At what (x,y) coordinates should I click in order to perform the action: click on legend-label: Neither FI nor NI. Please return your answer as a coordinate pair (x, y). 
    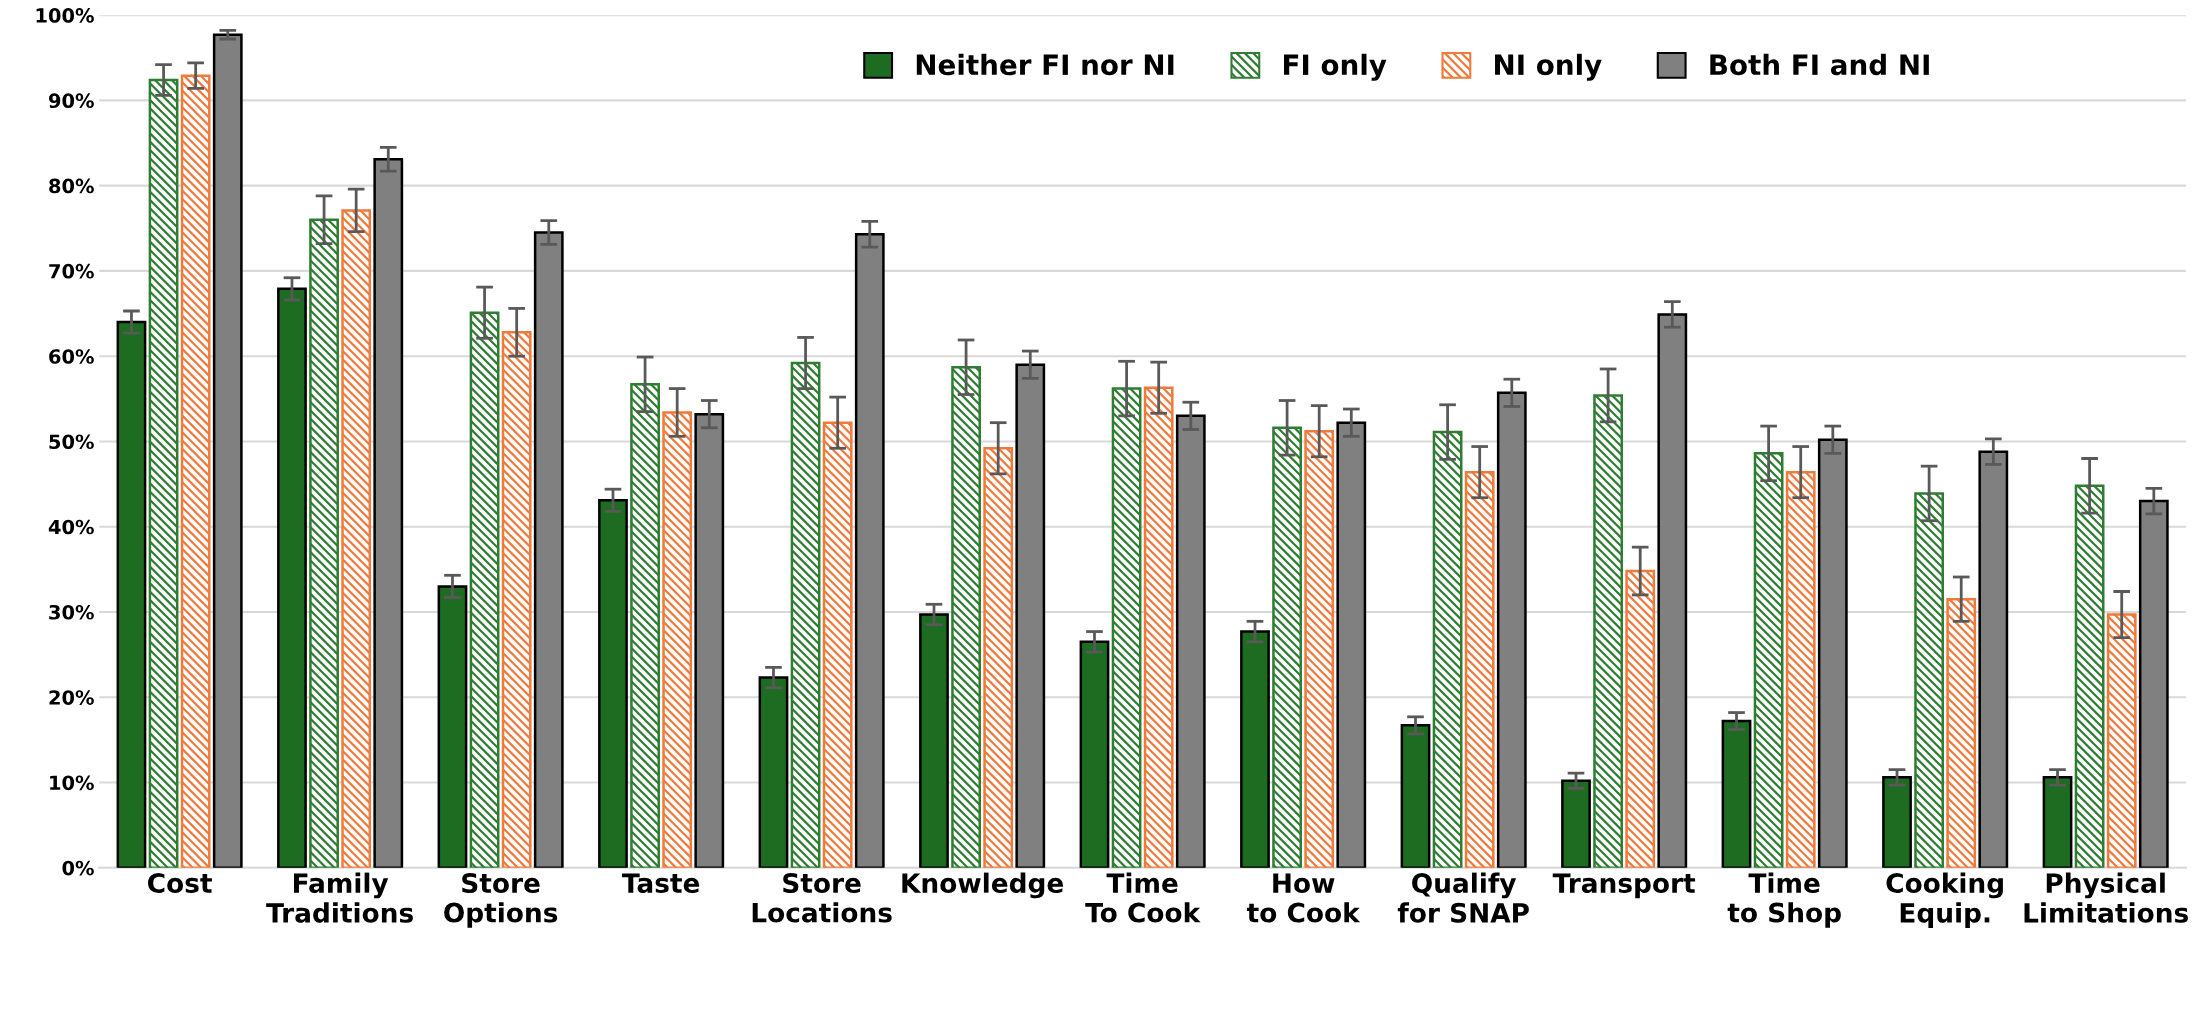
    Looking at the image, I should click on (1045, 64).